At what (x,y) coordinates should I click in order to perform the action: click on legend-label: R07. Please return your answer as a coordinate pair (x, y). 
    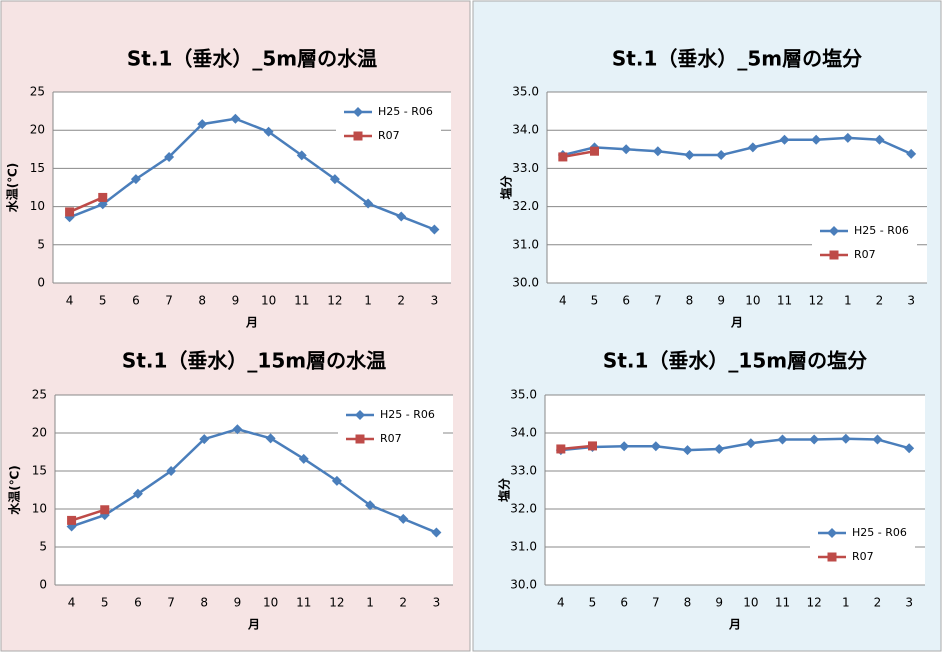
    Looking at the image, I should click on (865, 254).